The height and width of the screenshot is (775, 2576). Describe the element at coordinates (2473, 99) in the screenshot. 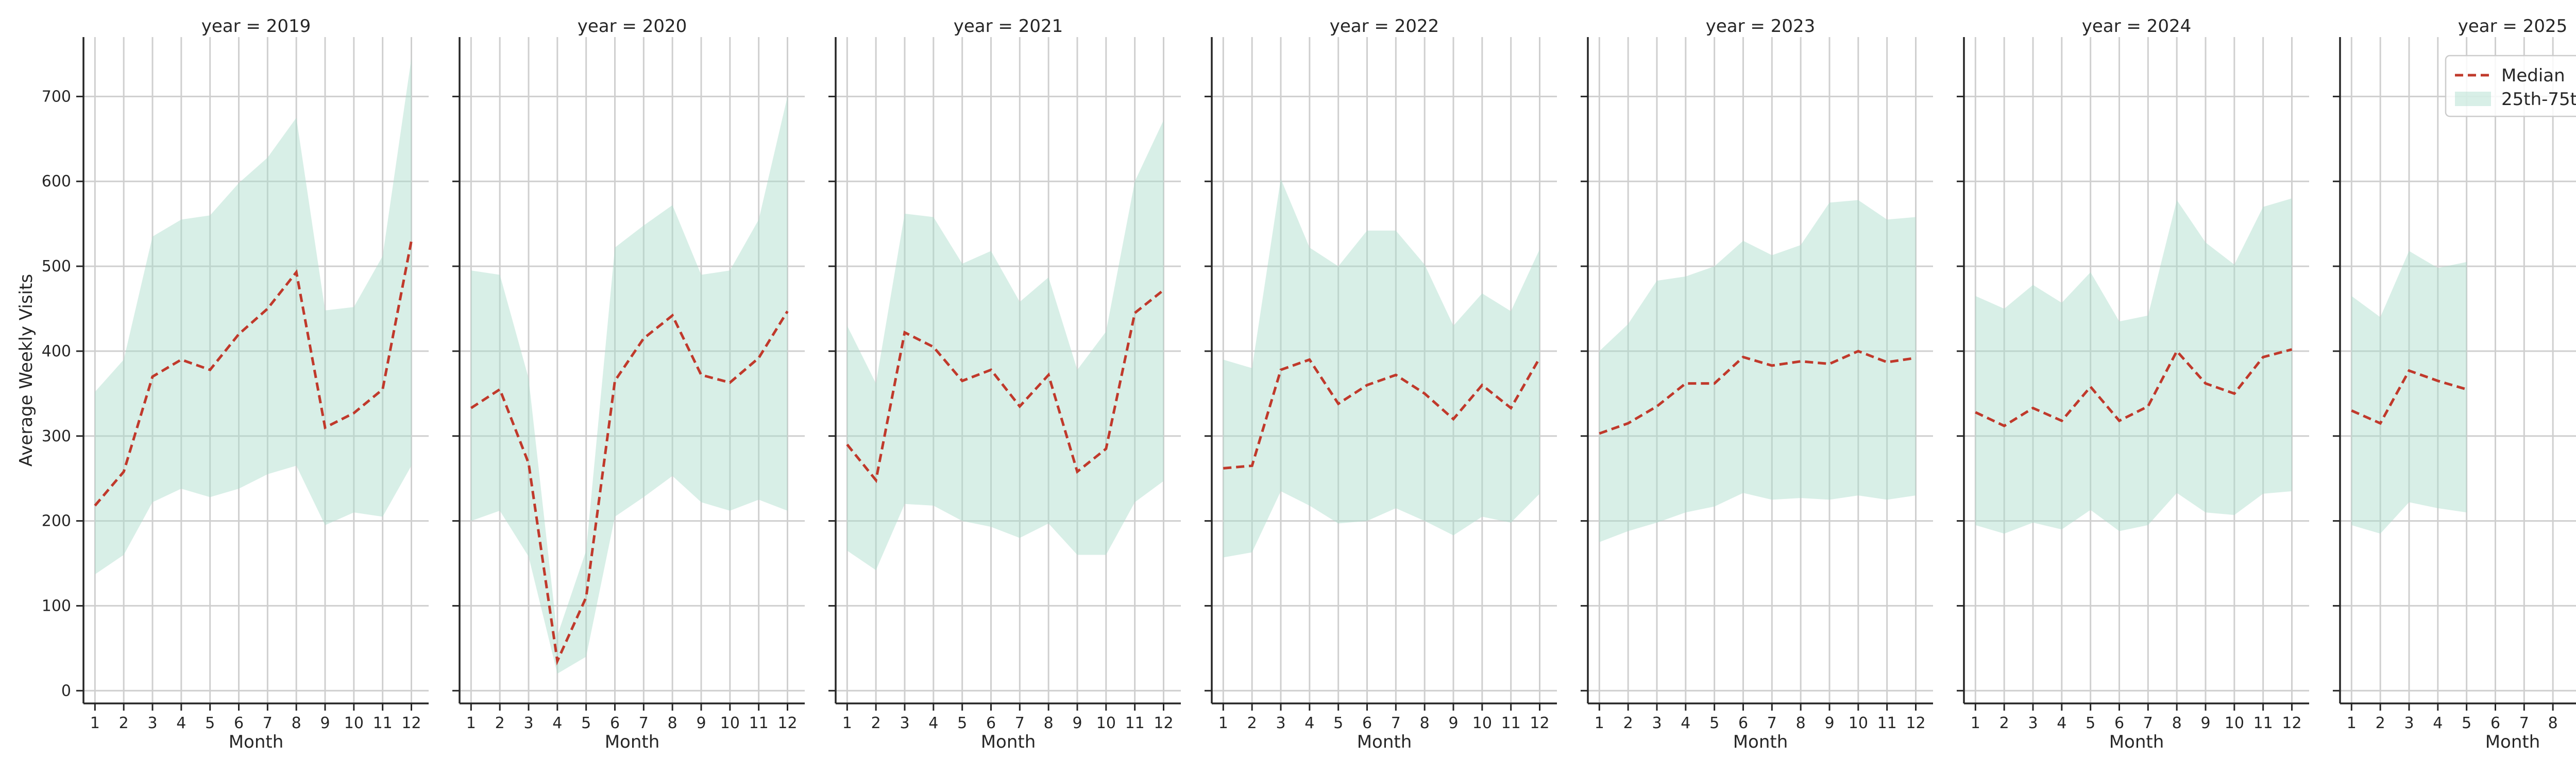

I see `legend-band-swatch` at that location.